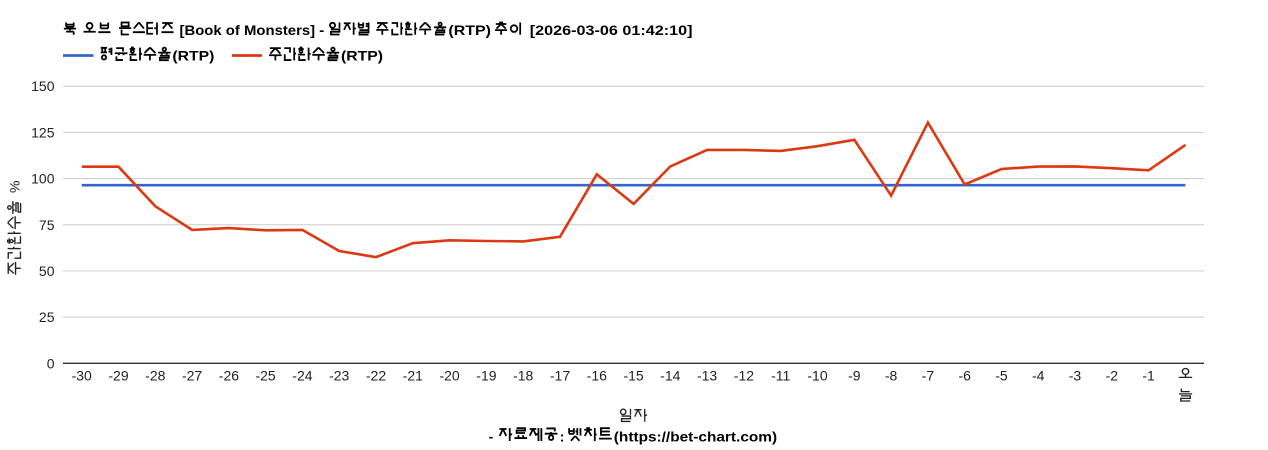  Describe the element at coordinates (43, 132) in the screenshot. I see `svg-text: 125` at that location.